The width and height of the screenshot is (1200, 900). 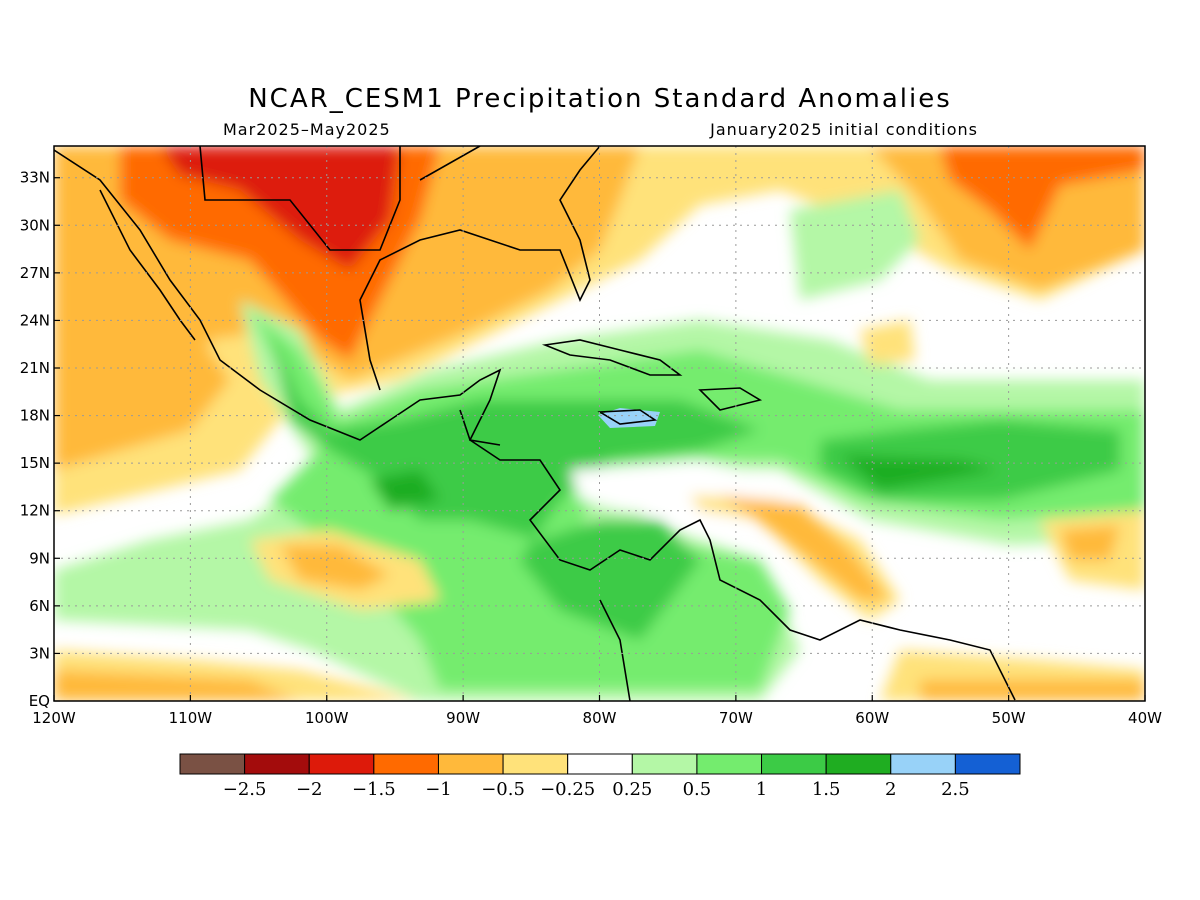 What do you see at coordinates (191, 718) in the screenshot?
I see `lon-tick-label: 110W` at bounding box center [191, 718].